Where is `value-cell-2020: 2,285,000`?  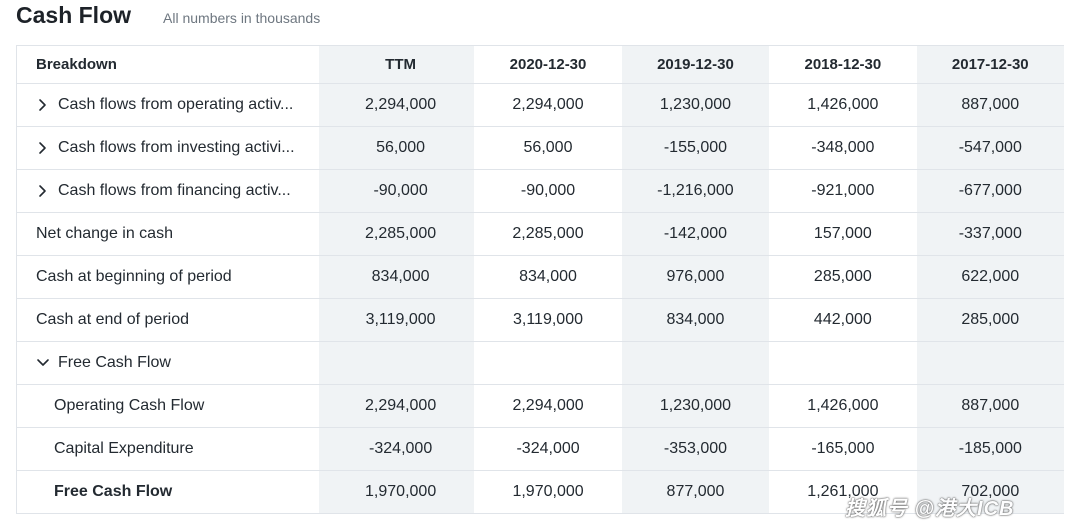 value-cell-2020: 2,285,000 is located at coordinates (548, 233).